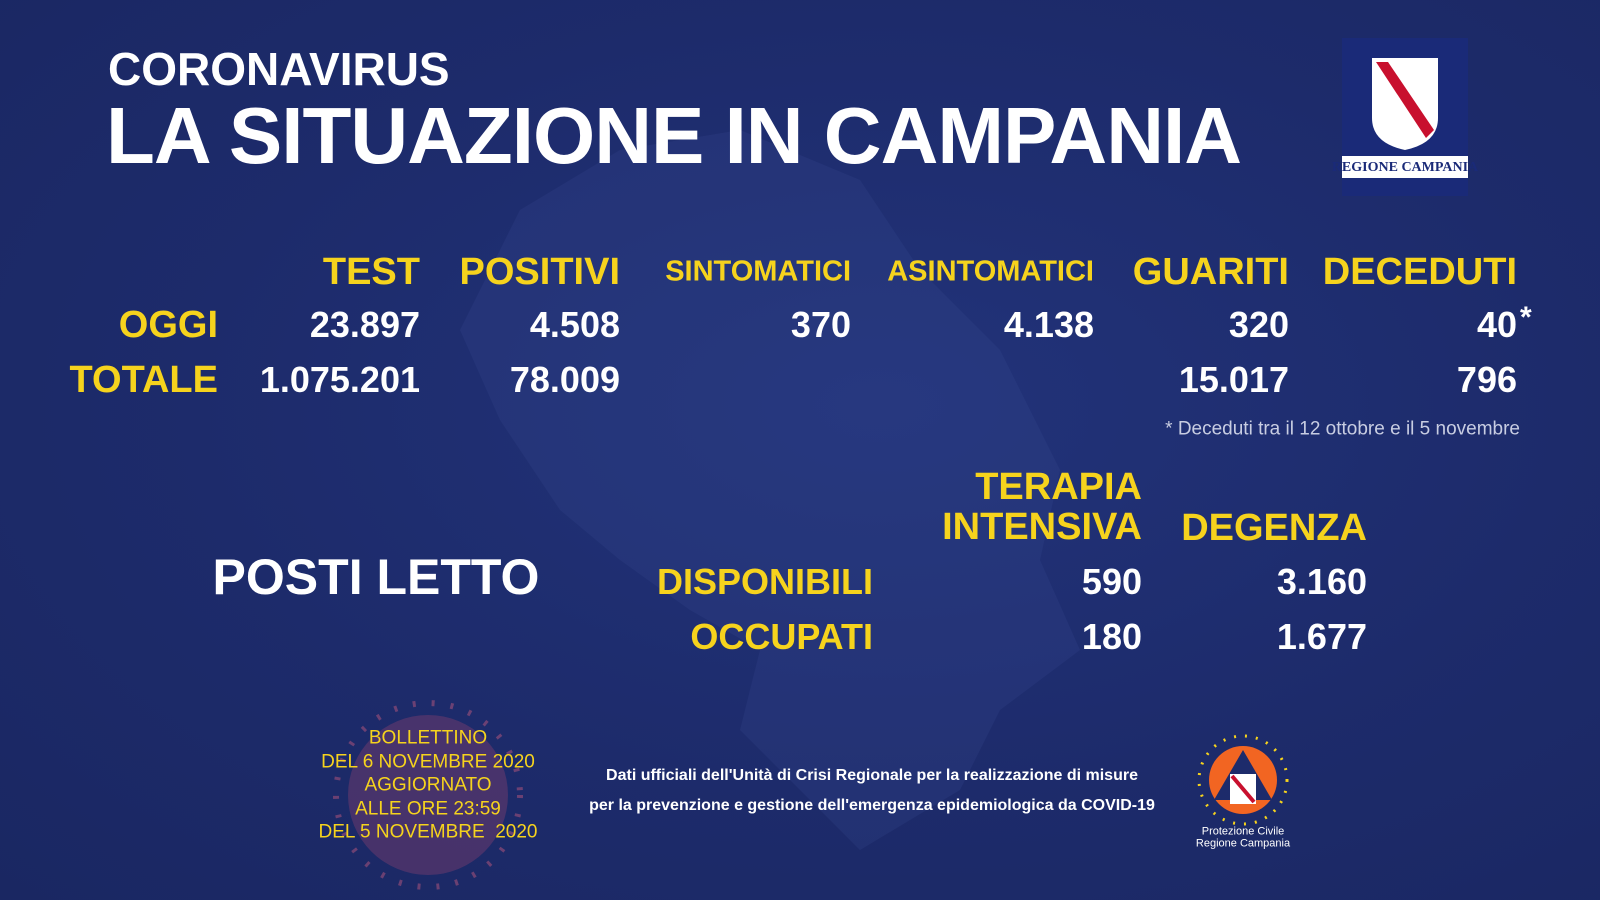 The width and height of the screenshot is (1600, 900). I want to click on stat-value: 320, so click(1258, 324).